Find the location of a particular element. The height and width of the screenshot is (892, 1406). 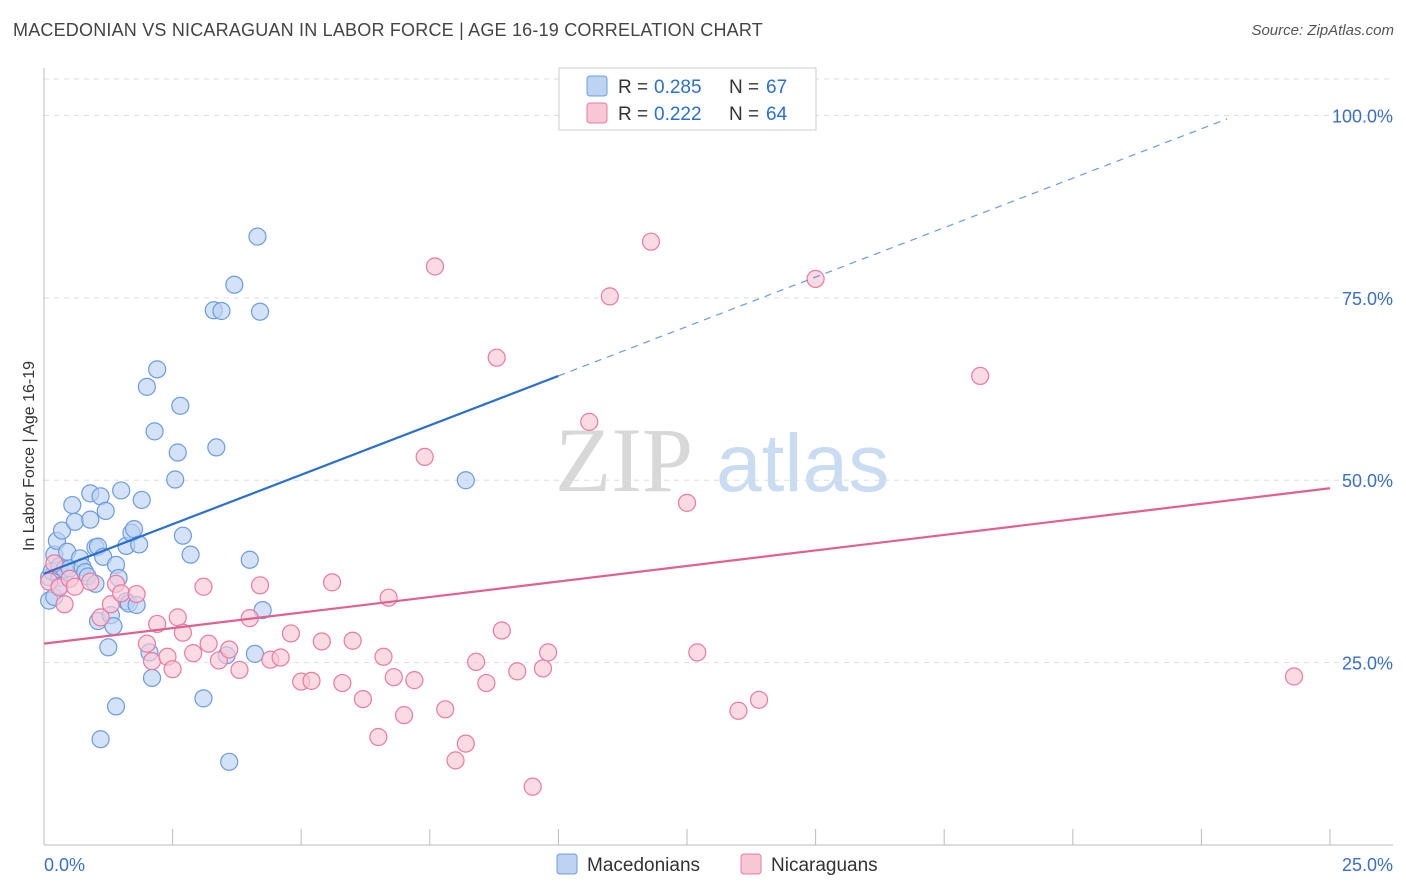

x-tick-label-min: 0.0% is located at coordinates (64, 865).